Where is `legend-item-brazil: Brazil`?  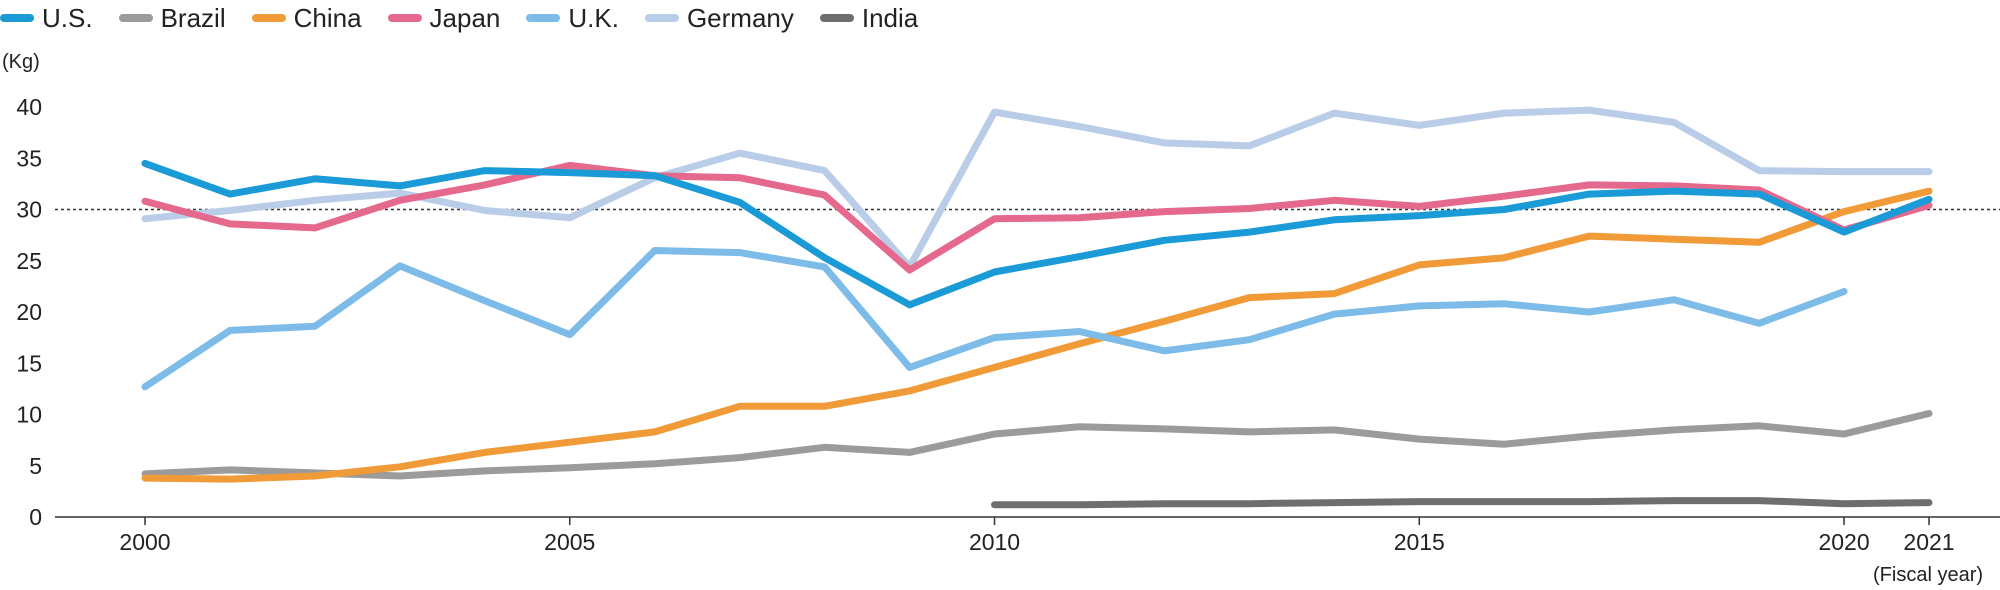
legend-item-brazil: Brazil is located at coordinates (172, 18).